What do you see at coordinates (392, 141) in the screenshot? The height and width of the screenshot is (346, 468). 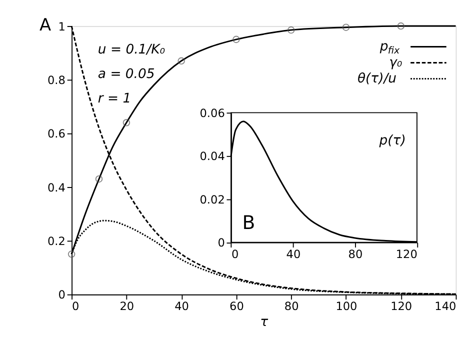 I see `text: p(τ)` at bounding box center [392, 141].